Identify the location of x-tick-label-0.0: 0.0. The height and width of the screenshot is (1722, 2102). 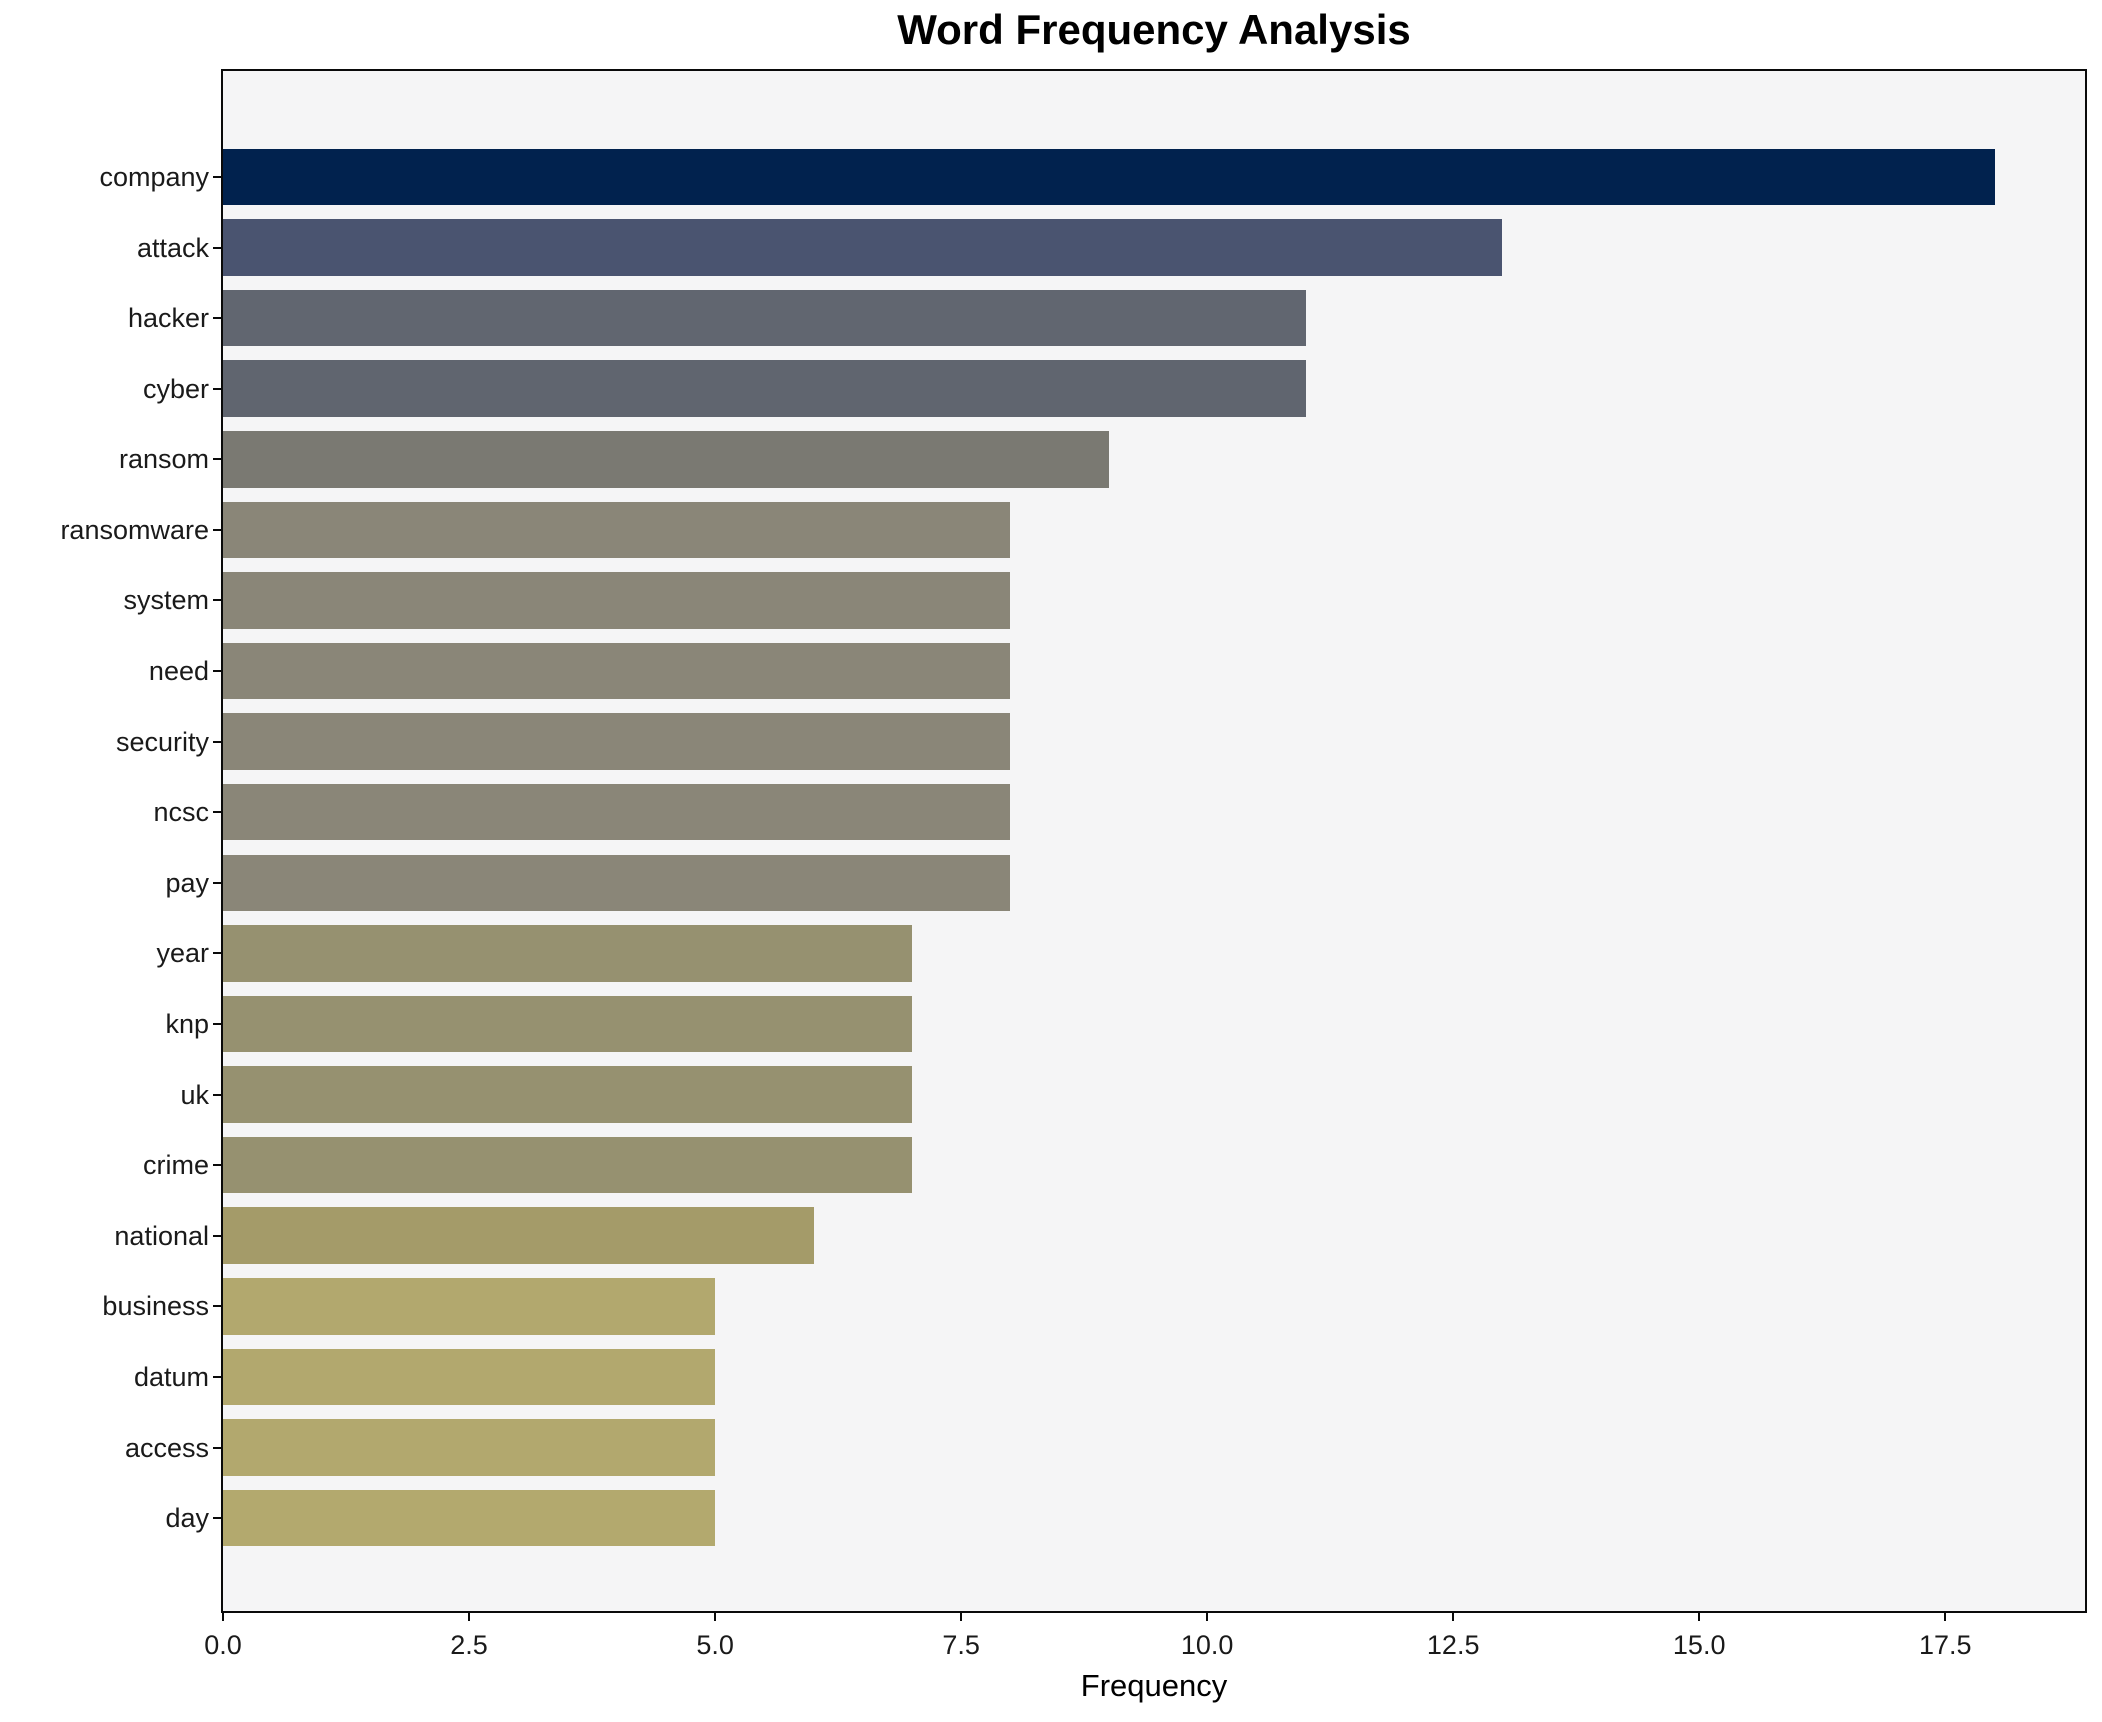
(223, 1645).